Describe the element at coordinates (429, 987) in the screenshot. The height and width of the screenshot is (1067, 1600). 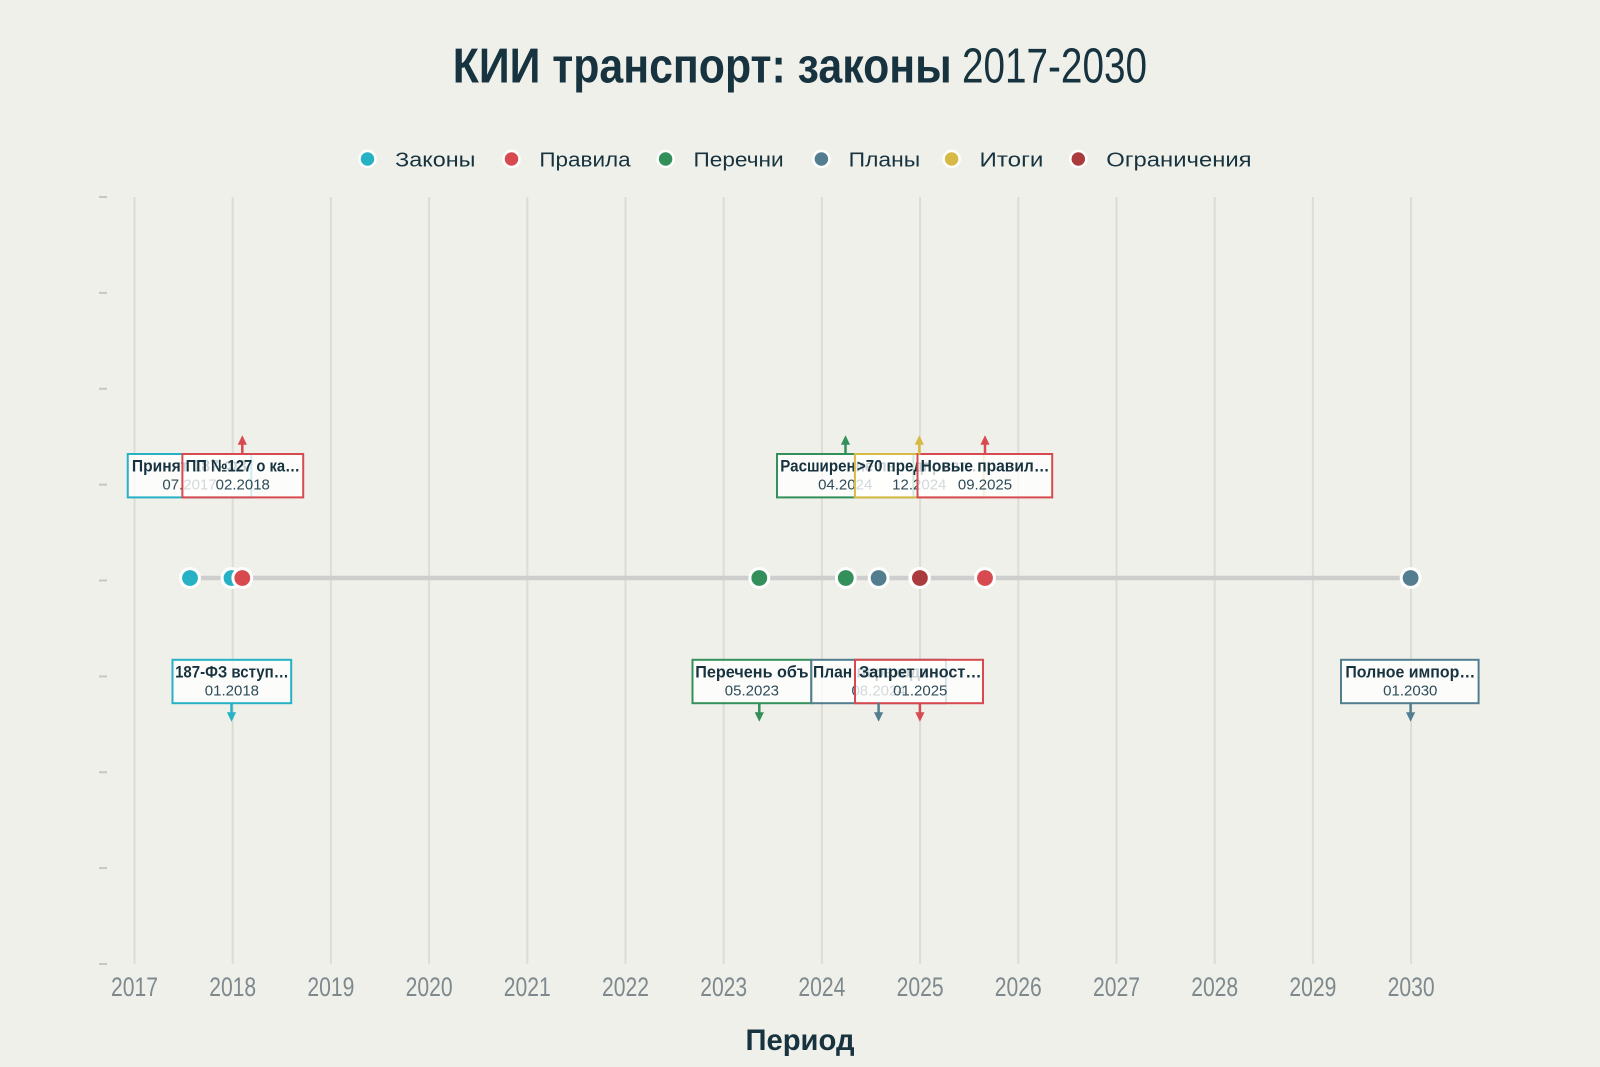
I see `svg-text: 2020` at that location.